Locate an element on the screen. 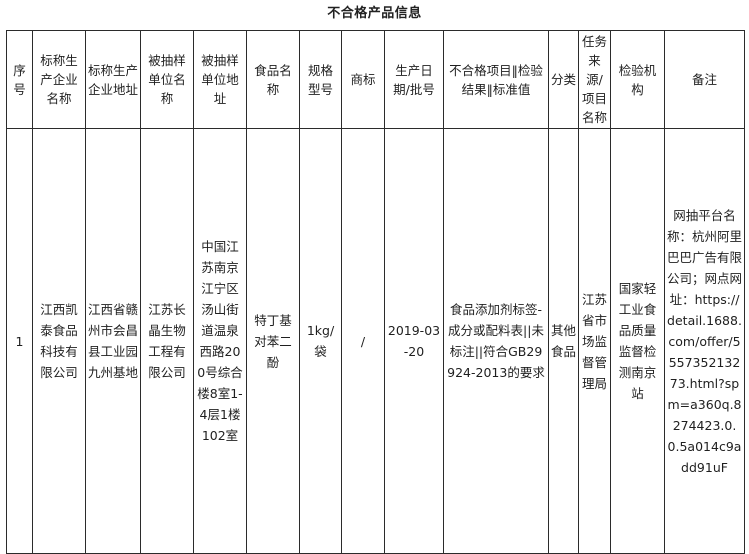 The width and height of the screenshot is (749, 554). cell-food-name: 特丁基对苯二酚 is located at coordinates (273, 341).